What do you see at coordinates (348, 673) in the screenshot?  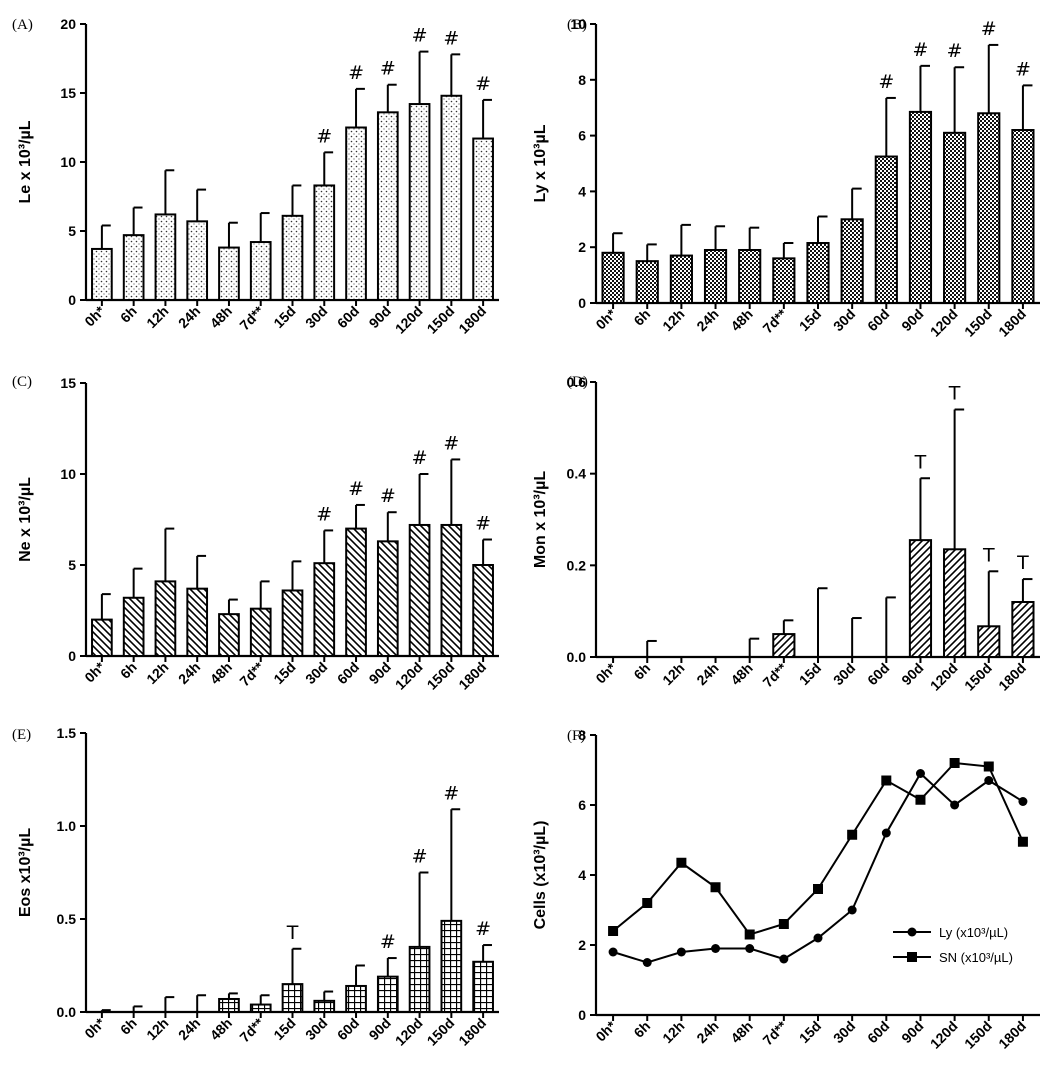 I see `panel-c-x-tick-label: 60d` at bounding box center [348, 673].